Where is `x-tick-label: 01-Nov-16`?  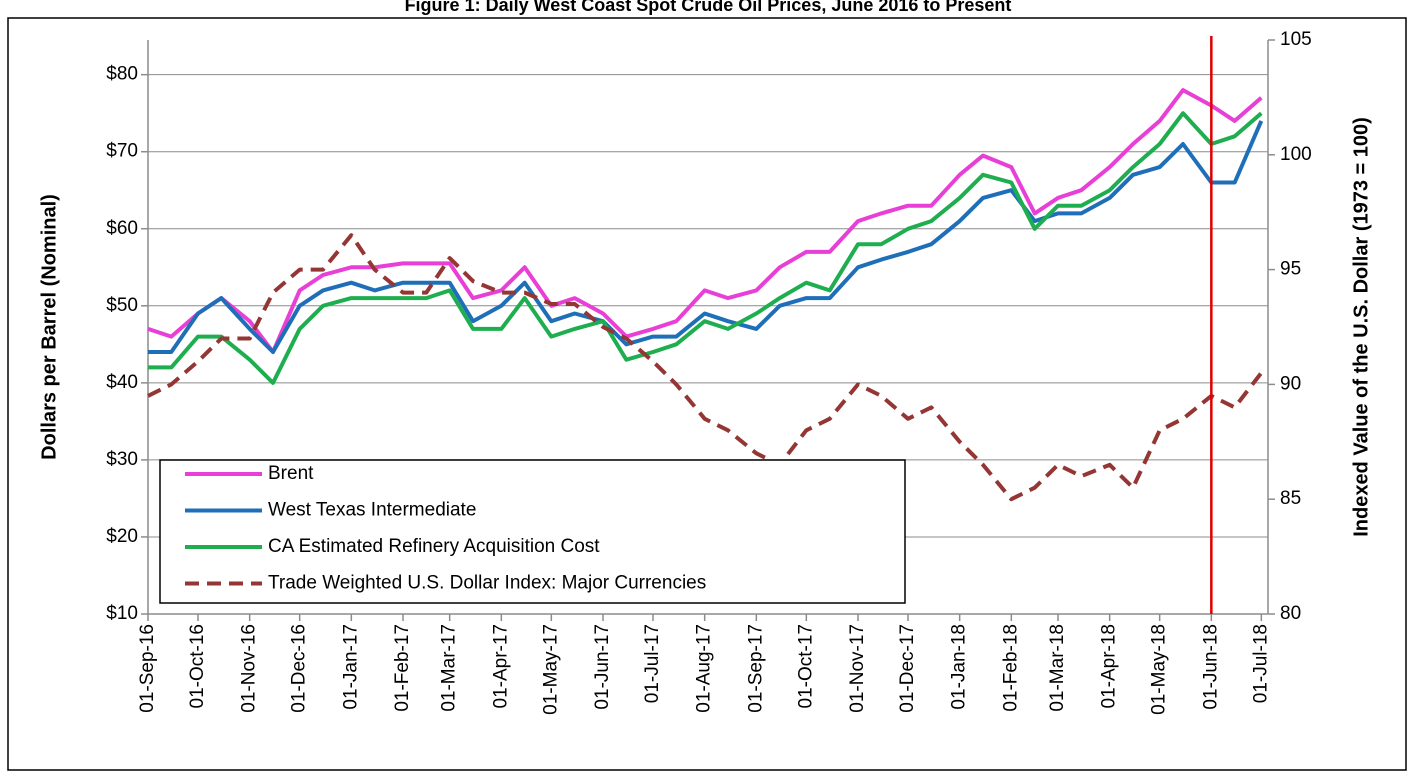
x-tick-label: 01-Nov-16 is located at coordinates (249, 668).